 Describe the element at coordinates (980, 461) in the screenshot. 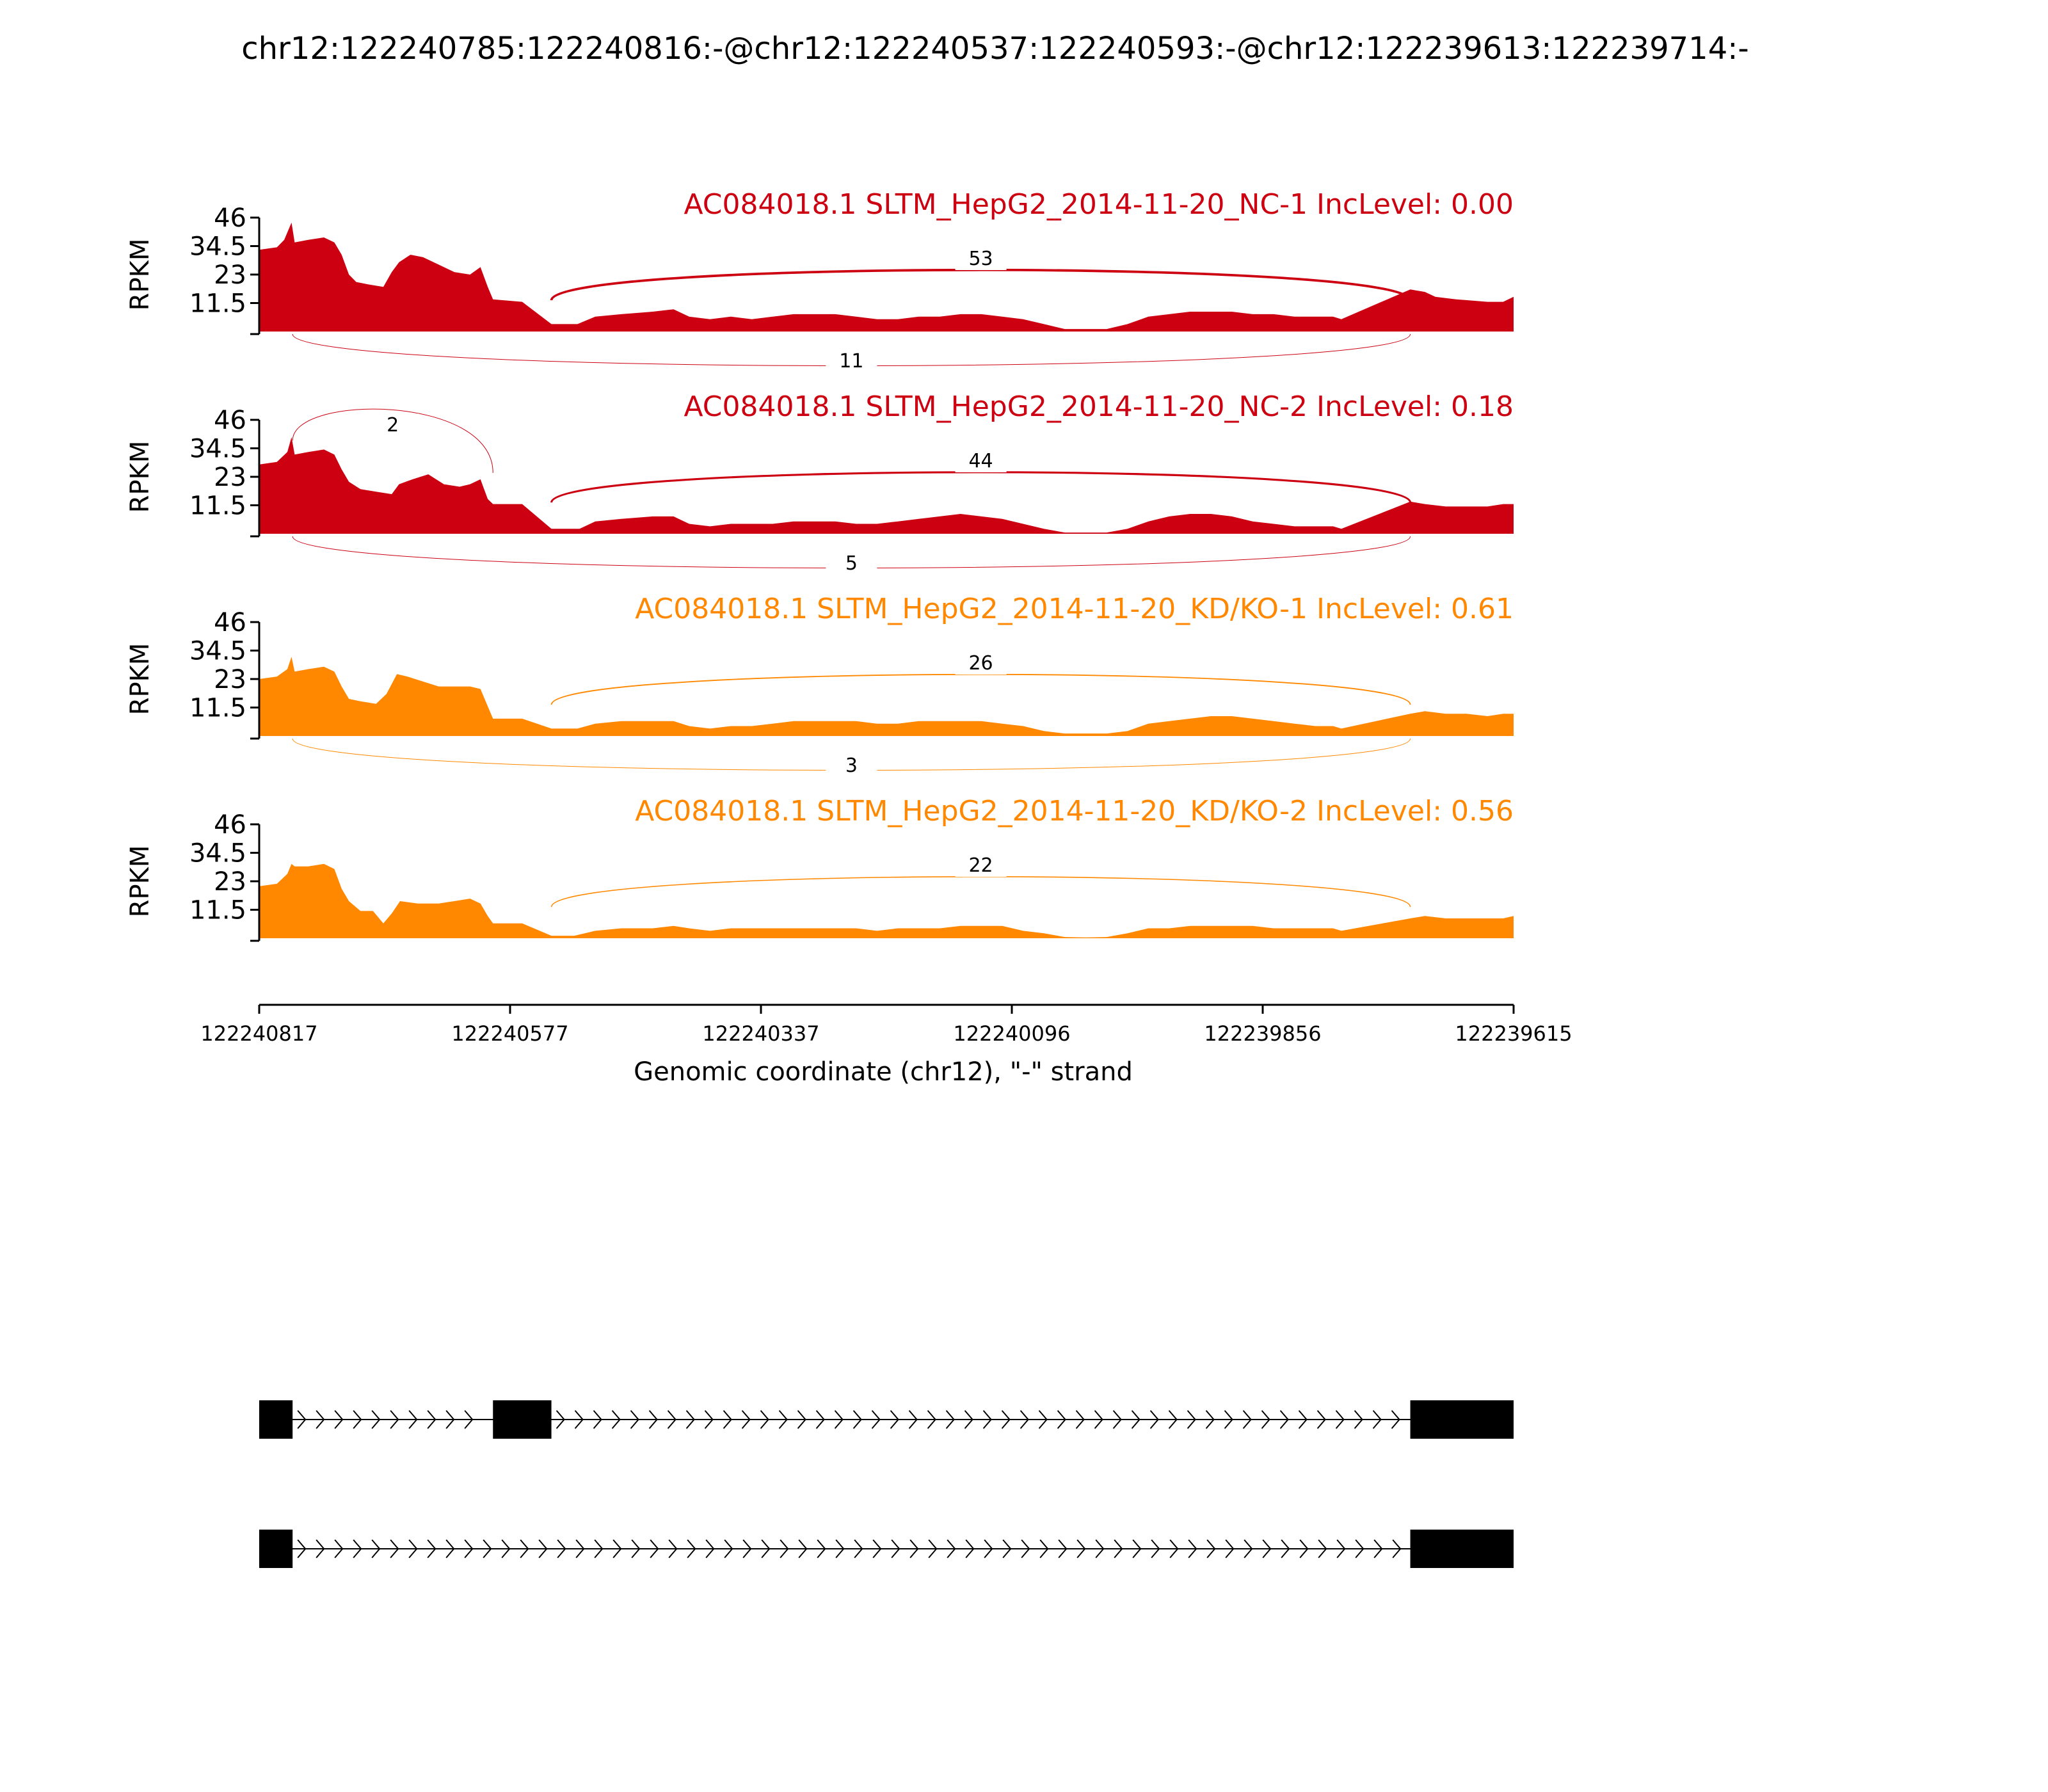

I see `junction-count: 44` at that location.